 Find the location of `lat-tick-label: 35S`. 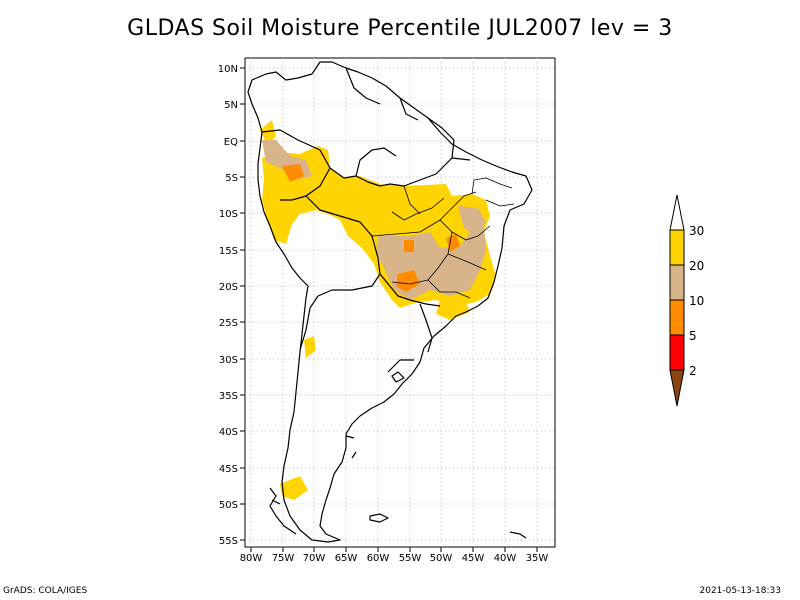

lat-tick-label: 35S is located at coordinates (228, 396).